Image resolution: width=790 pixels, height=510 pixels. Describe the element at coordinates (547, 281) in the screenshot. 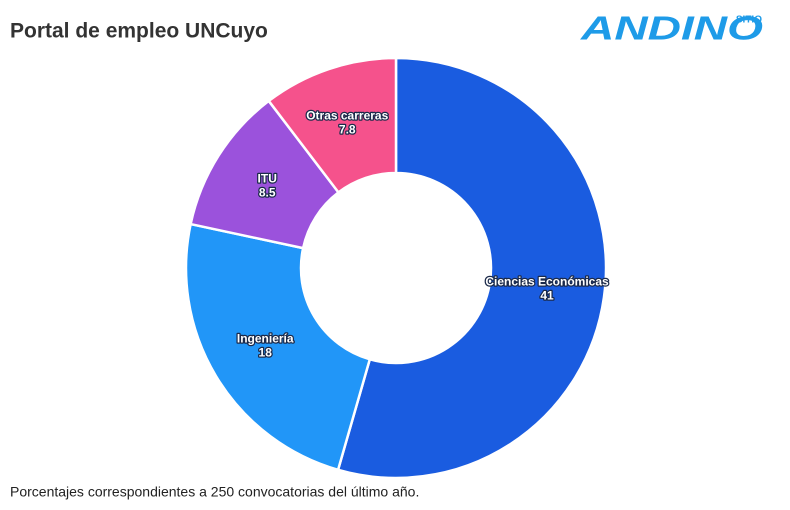

I see `slice-label: Ciencias Económicas` at that location.